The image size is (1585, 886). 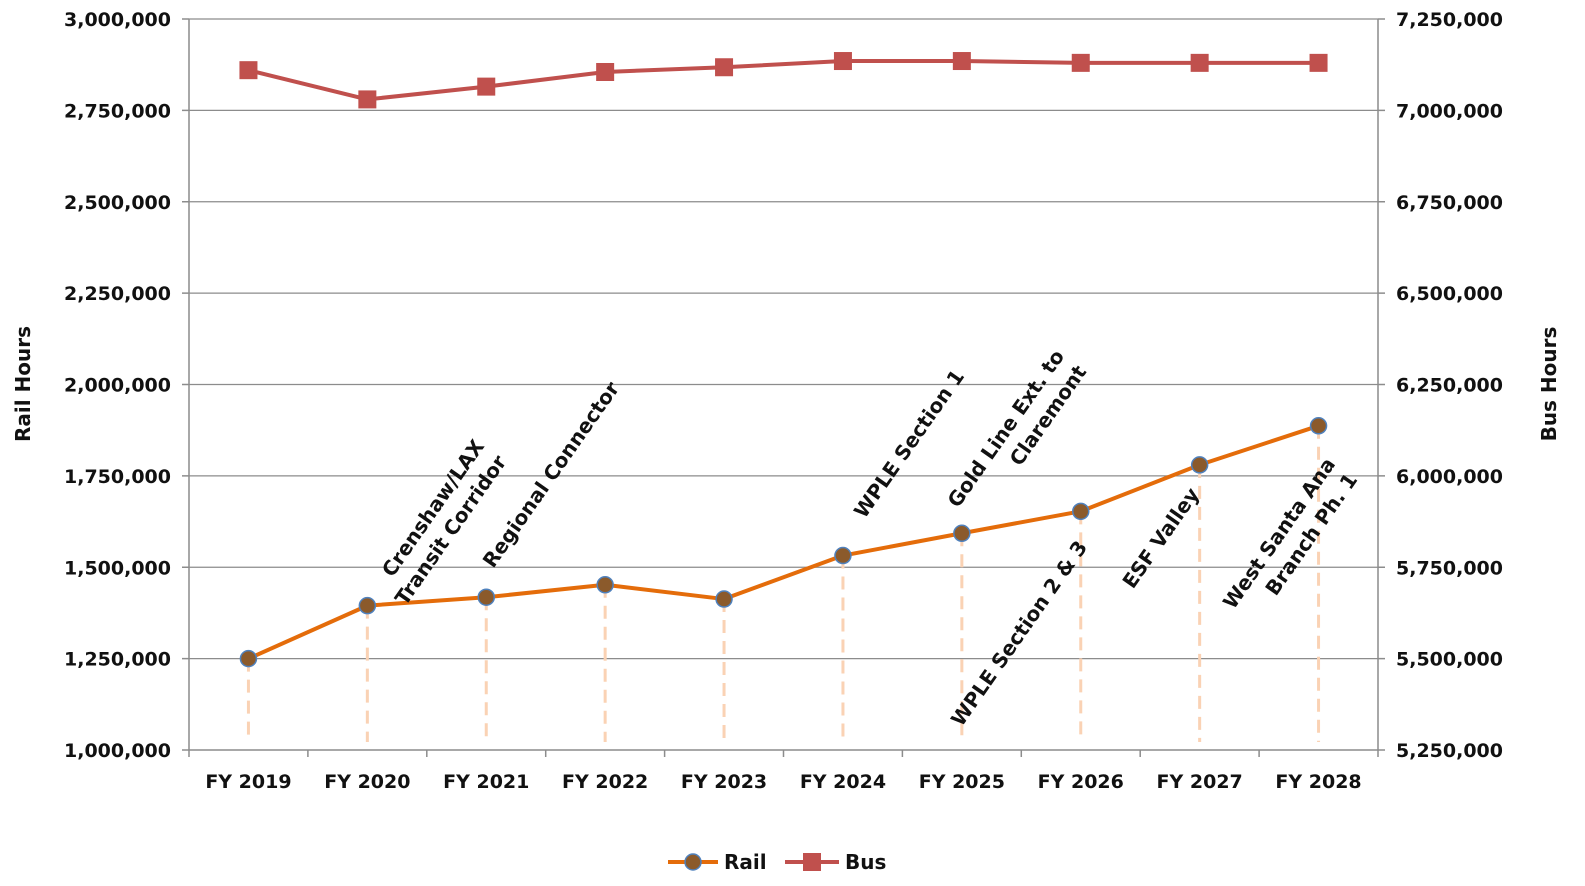 What do you see at coordinates (1200, 782) in the screenshot?
I see `x-tick-label: FY 2027` at bounding box center [1200, 782].